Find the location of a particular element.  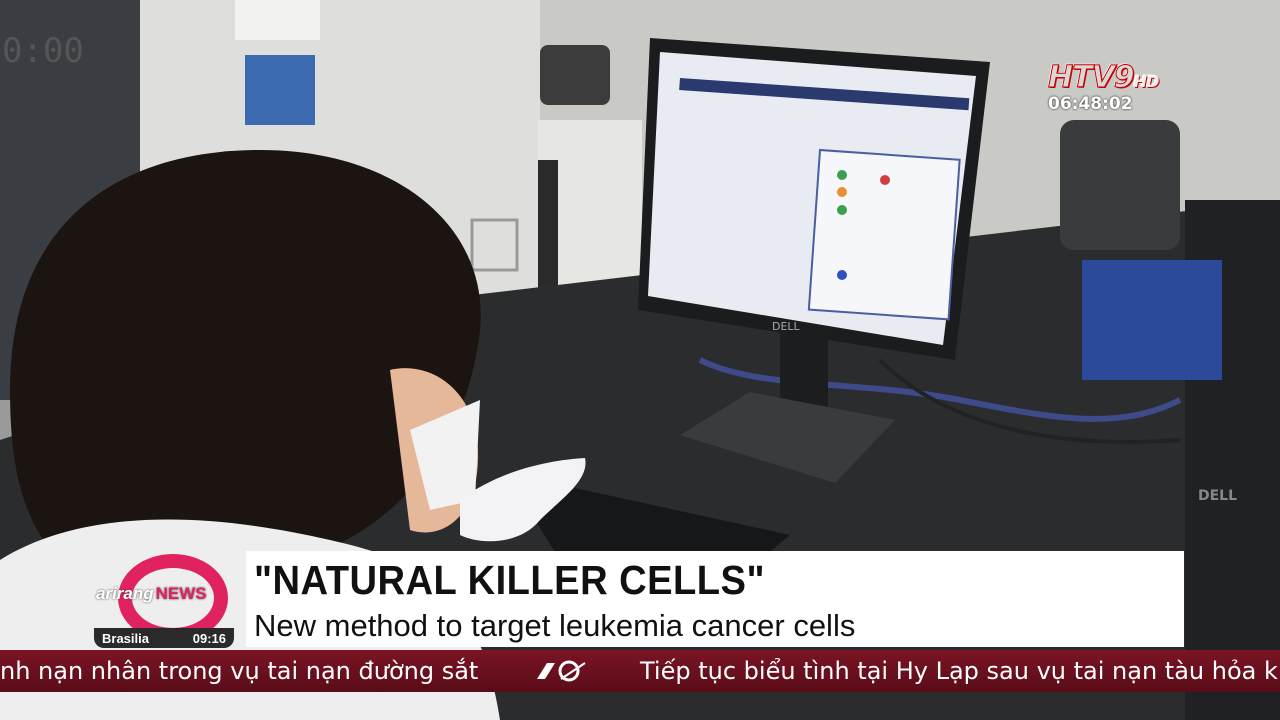

plate-well-red is located at coordinates (885, 180).